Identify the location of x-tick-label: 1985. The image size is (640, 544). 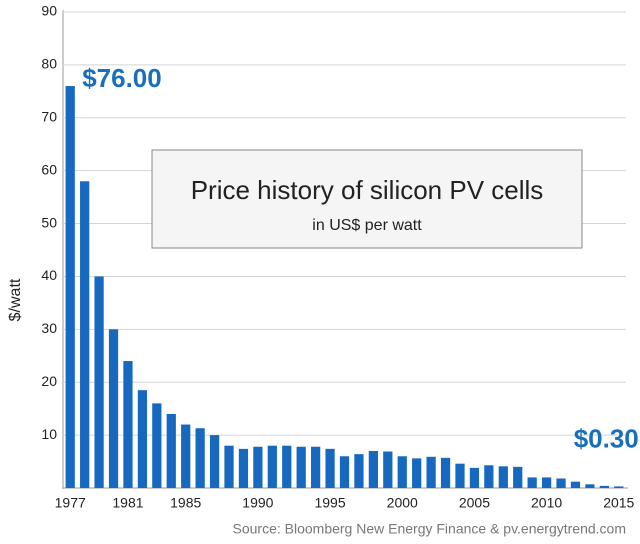
(185, 503).